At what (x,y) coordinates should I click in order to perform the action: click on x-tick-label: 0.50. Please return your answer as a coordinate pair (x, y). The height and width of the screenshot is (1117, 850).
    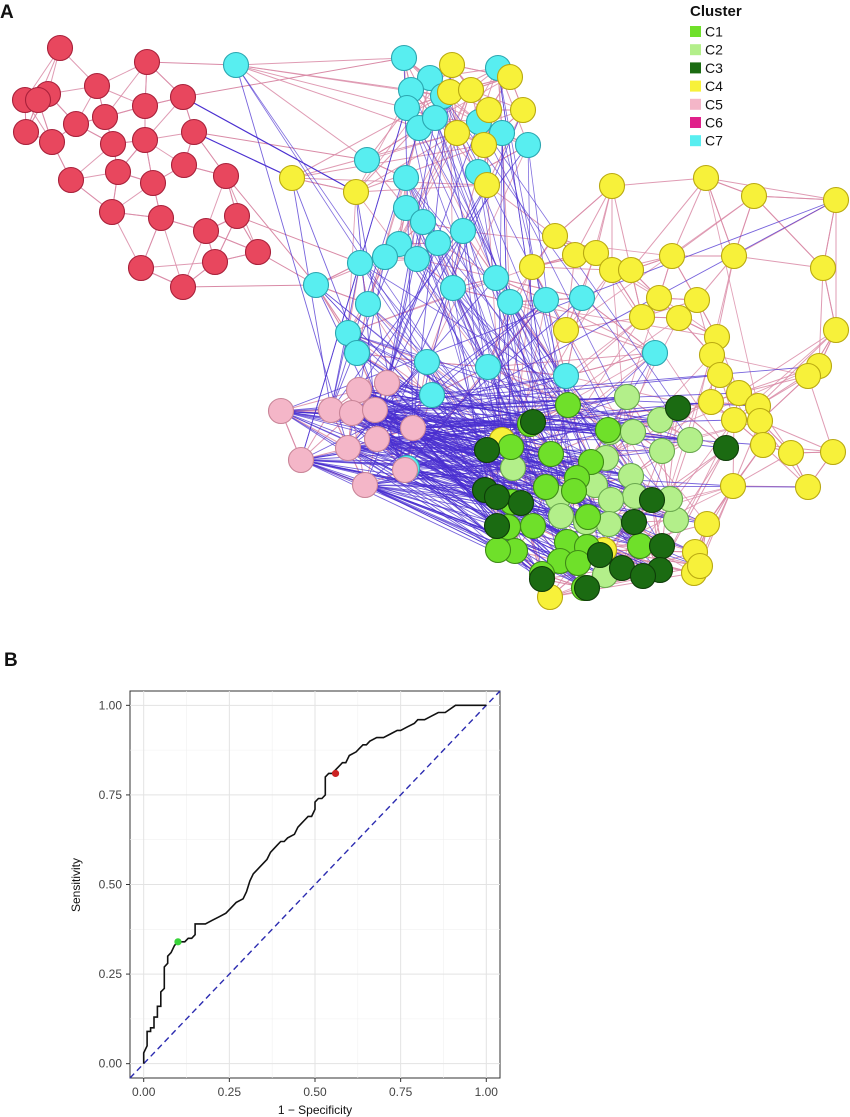
    Looking at the image, I should click on (315, 1092).